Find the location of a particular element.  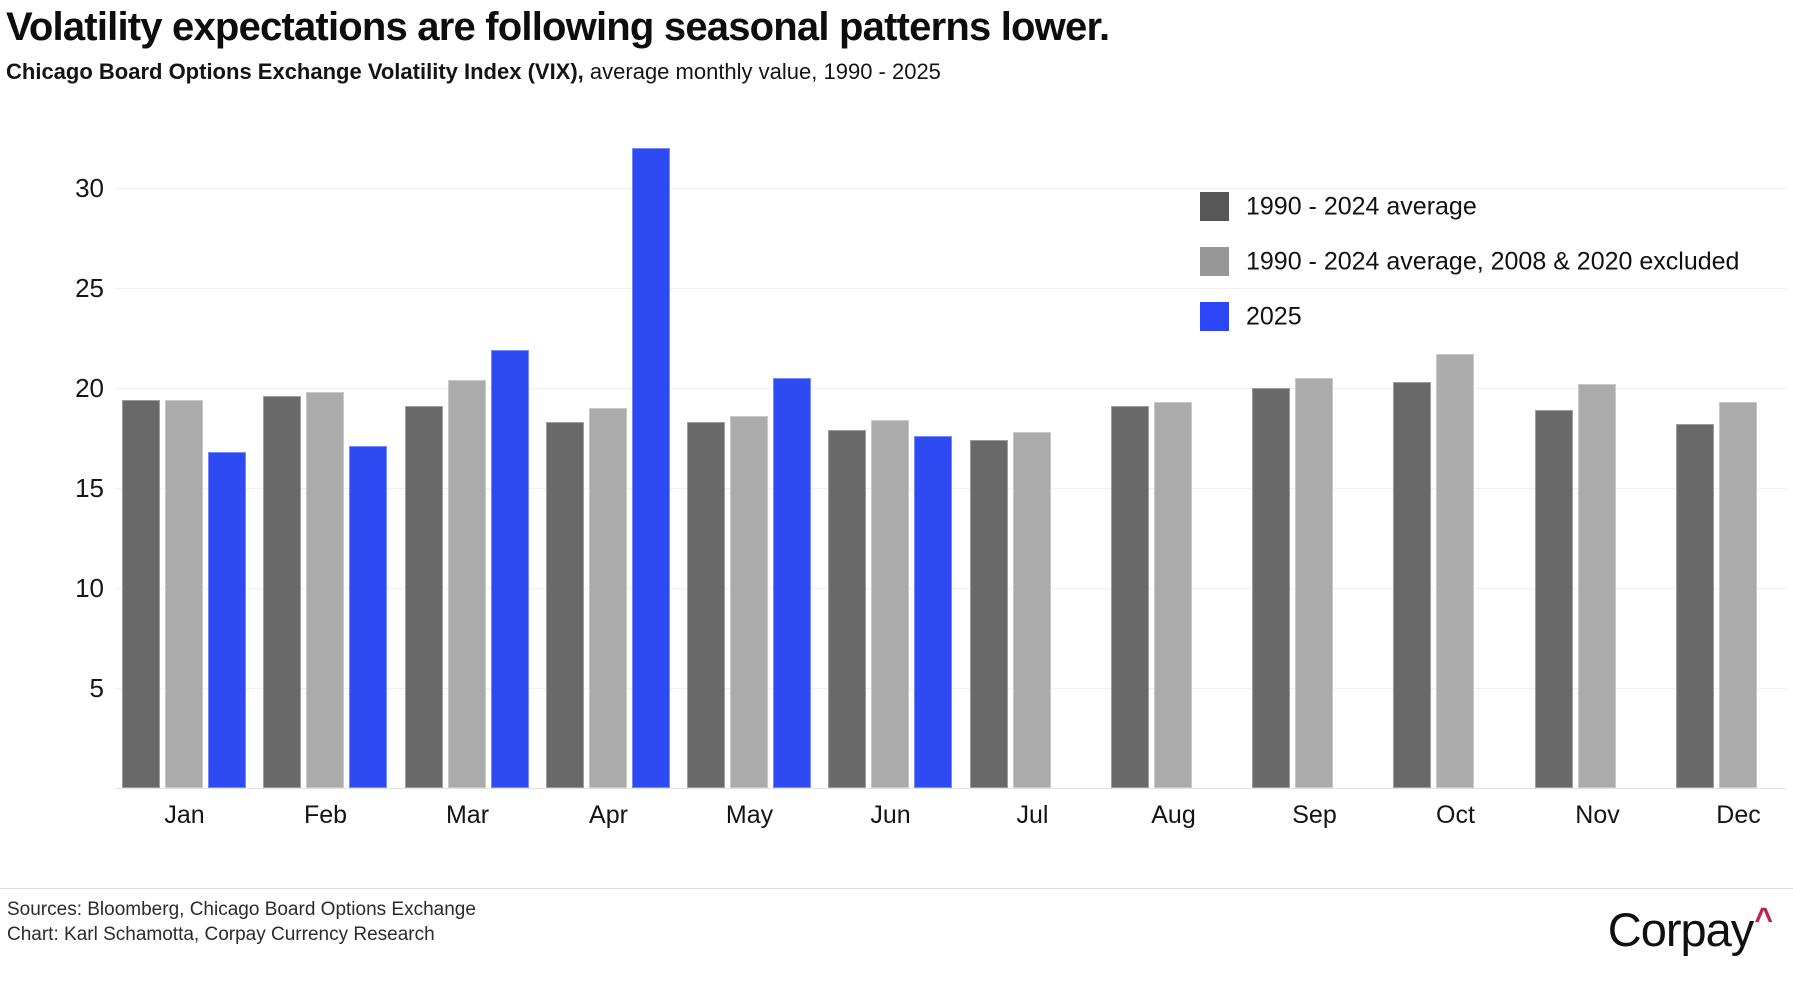

x-axis-label-jun: Jun is located at coordinates (890, 815).